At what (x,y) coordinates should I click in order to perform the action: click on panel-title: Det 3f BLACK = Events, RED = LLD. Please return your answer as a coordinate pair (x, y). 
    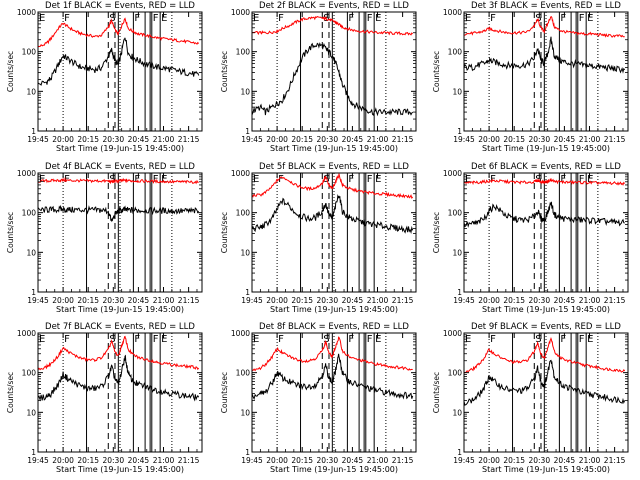
    Looking at the image, I should click on (546, 6).